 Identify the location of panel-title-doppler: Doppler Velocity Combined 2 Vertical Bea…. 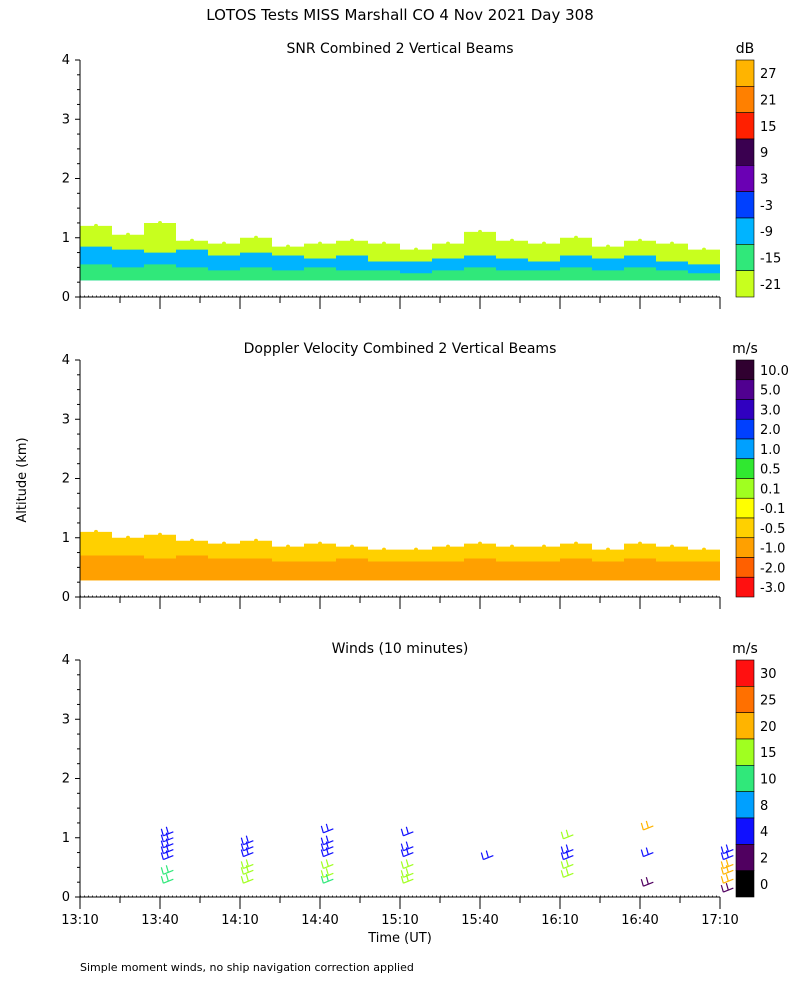
(400, 349).